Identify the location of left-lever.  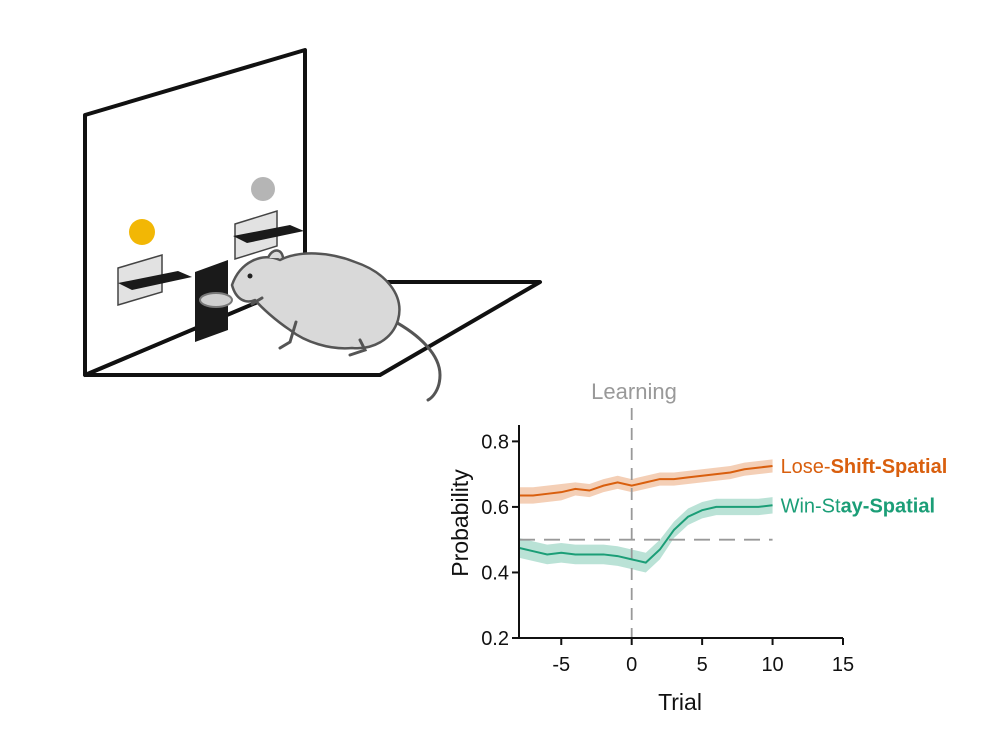
(155, 280).